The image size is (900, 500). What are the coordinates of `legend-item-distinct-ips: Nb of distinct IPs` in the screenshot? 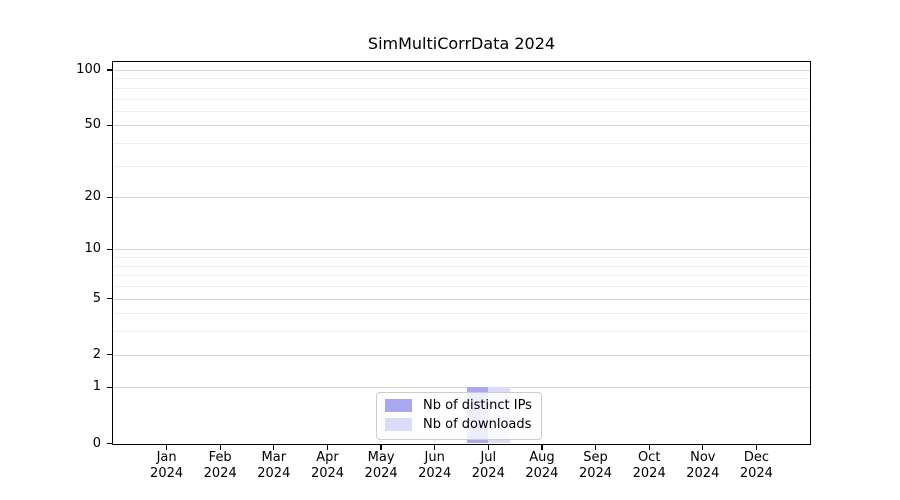 It's located at (458, 405).